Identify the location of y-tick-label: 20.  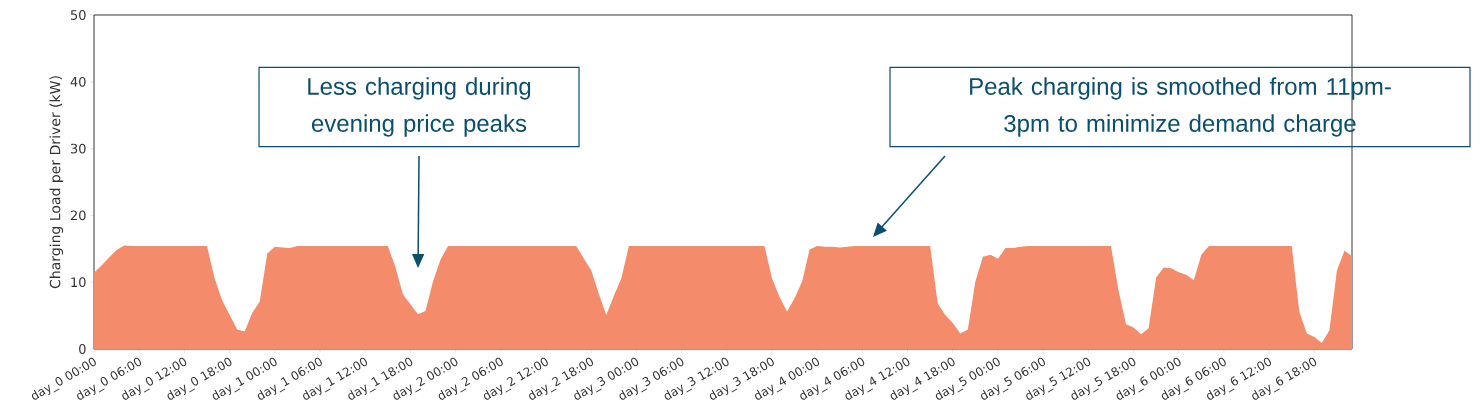
(78, 215).